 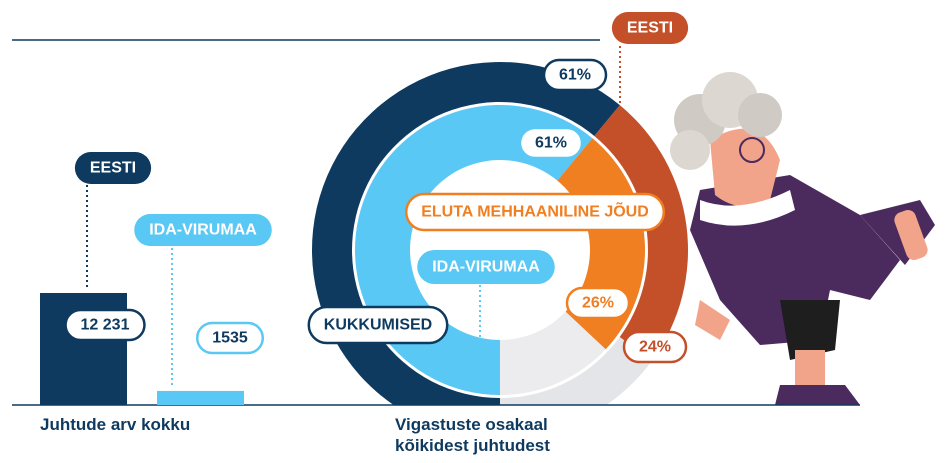 I want to click on value-label: 1535, so click(x=230, y=338).